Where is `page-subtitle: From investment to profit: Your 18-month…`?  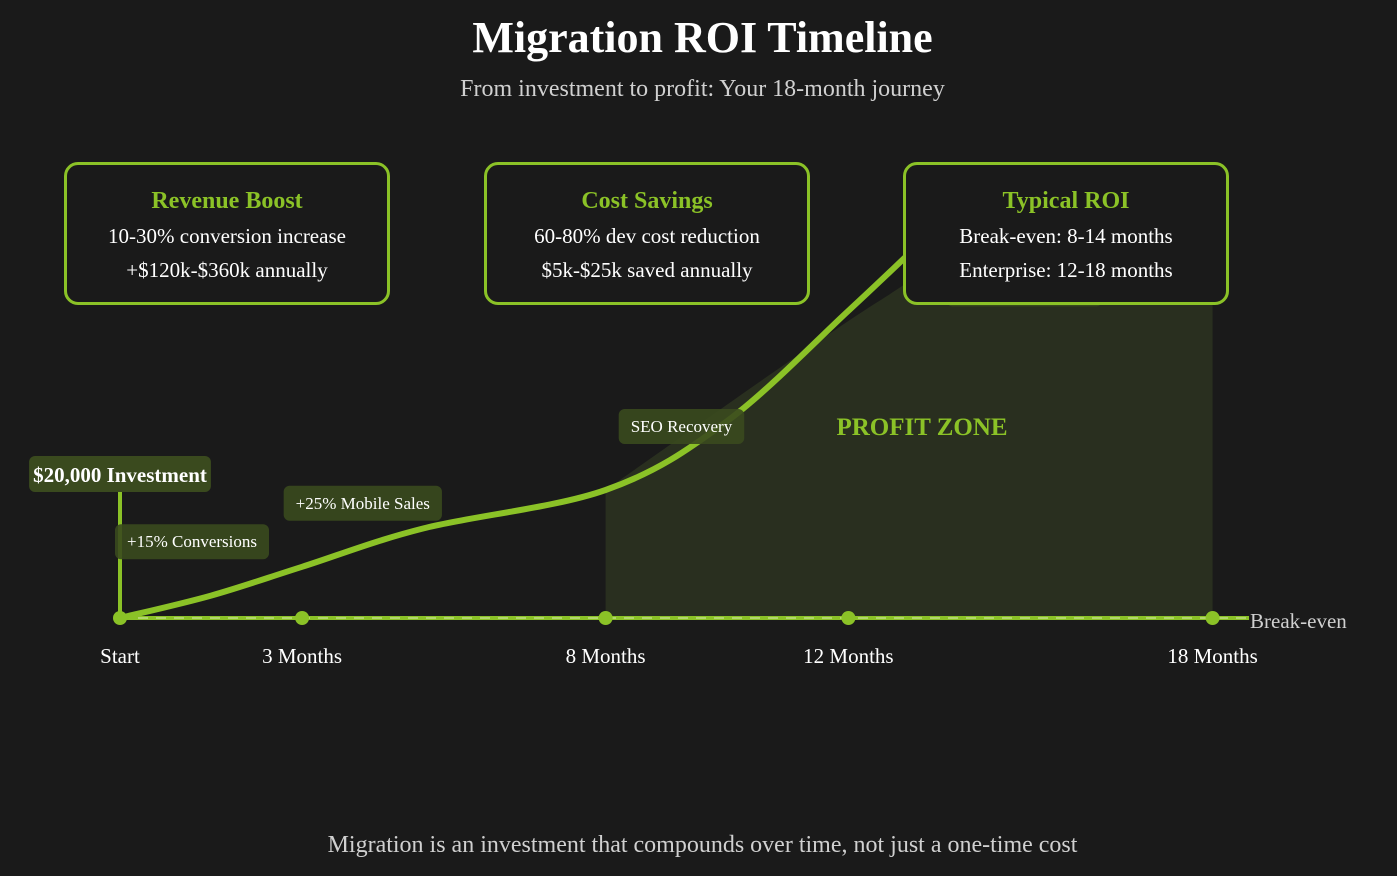 page-subtitle: From investment to profit: Your 18-month… is located at coordinates (702, 89).